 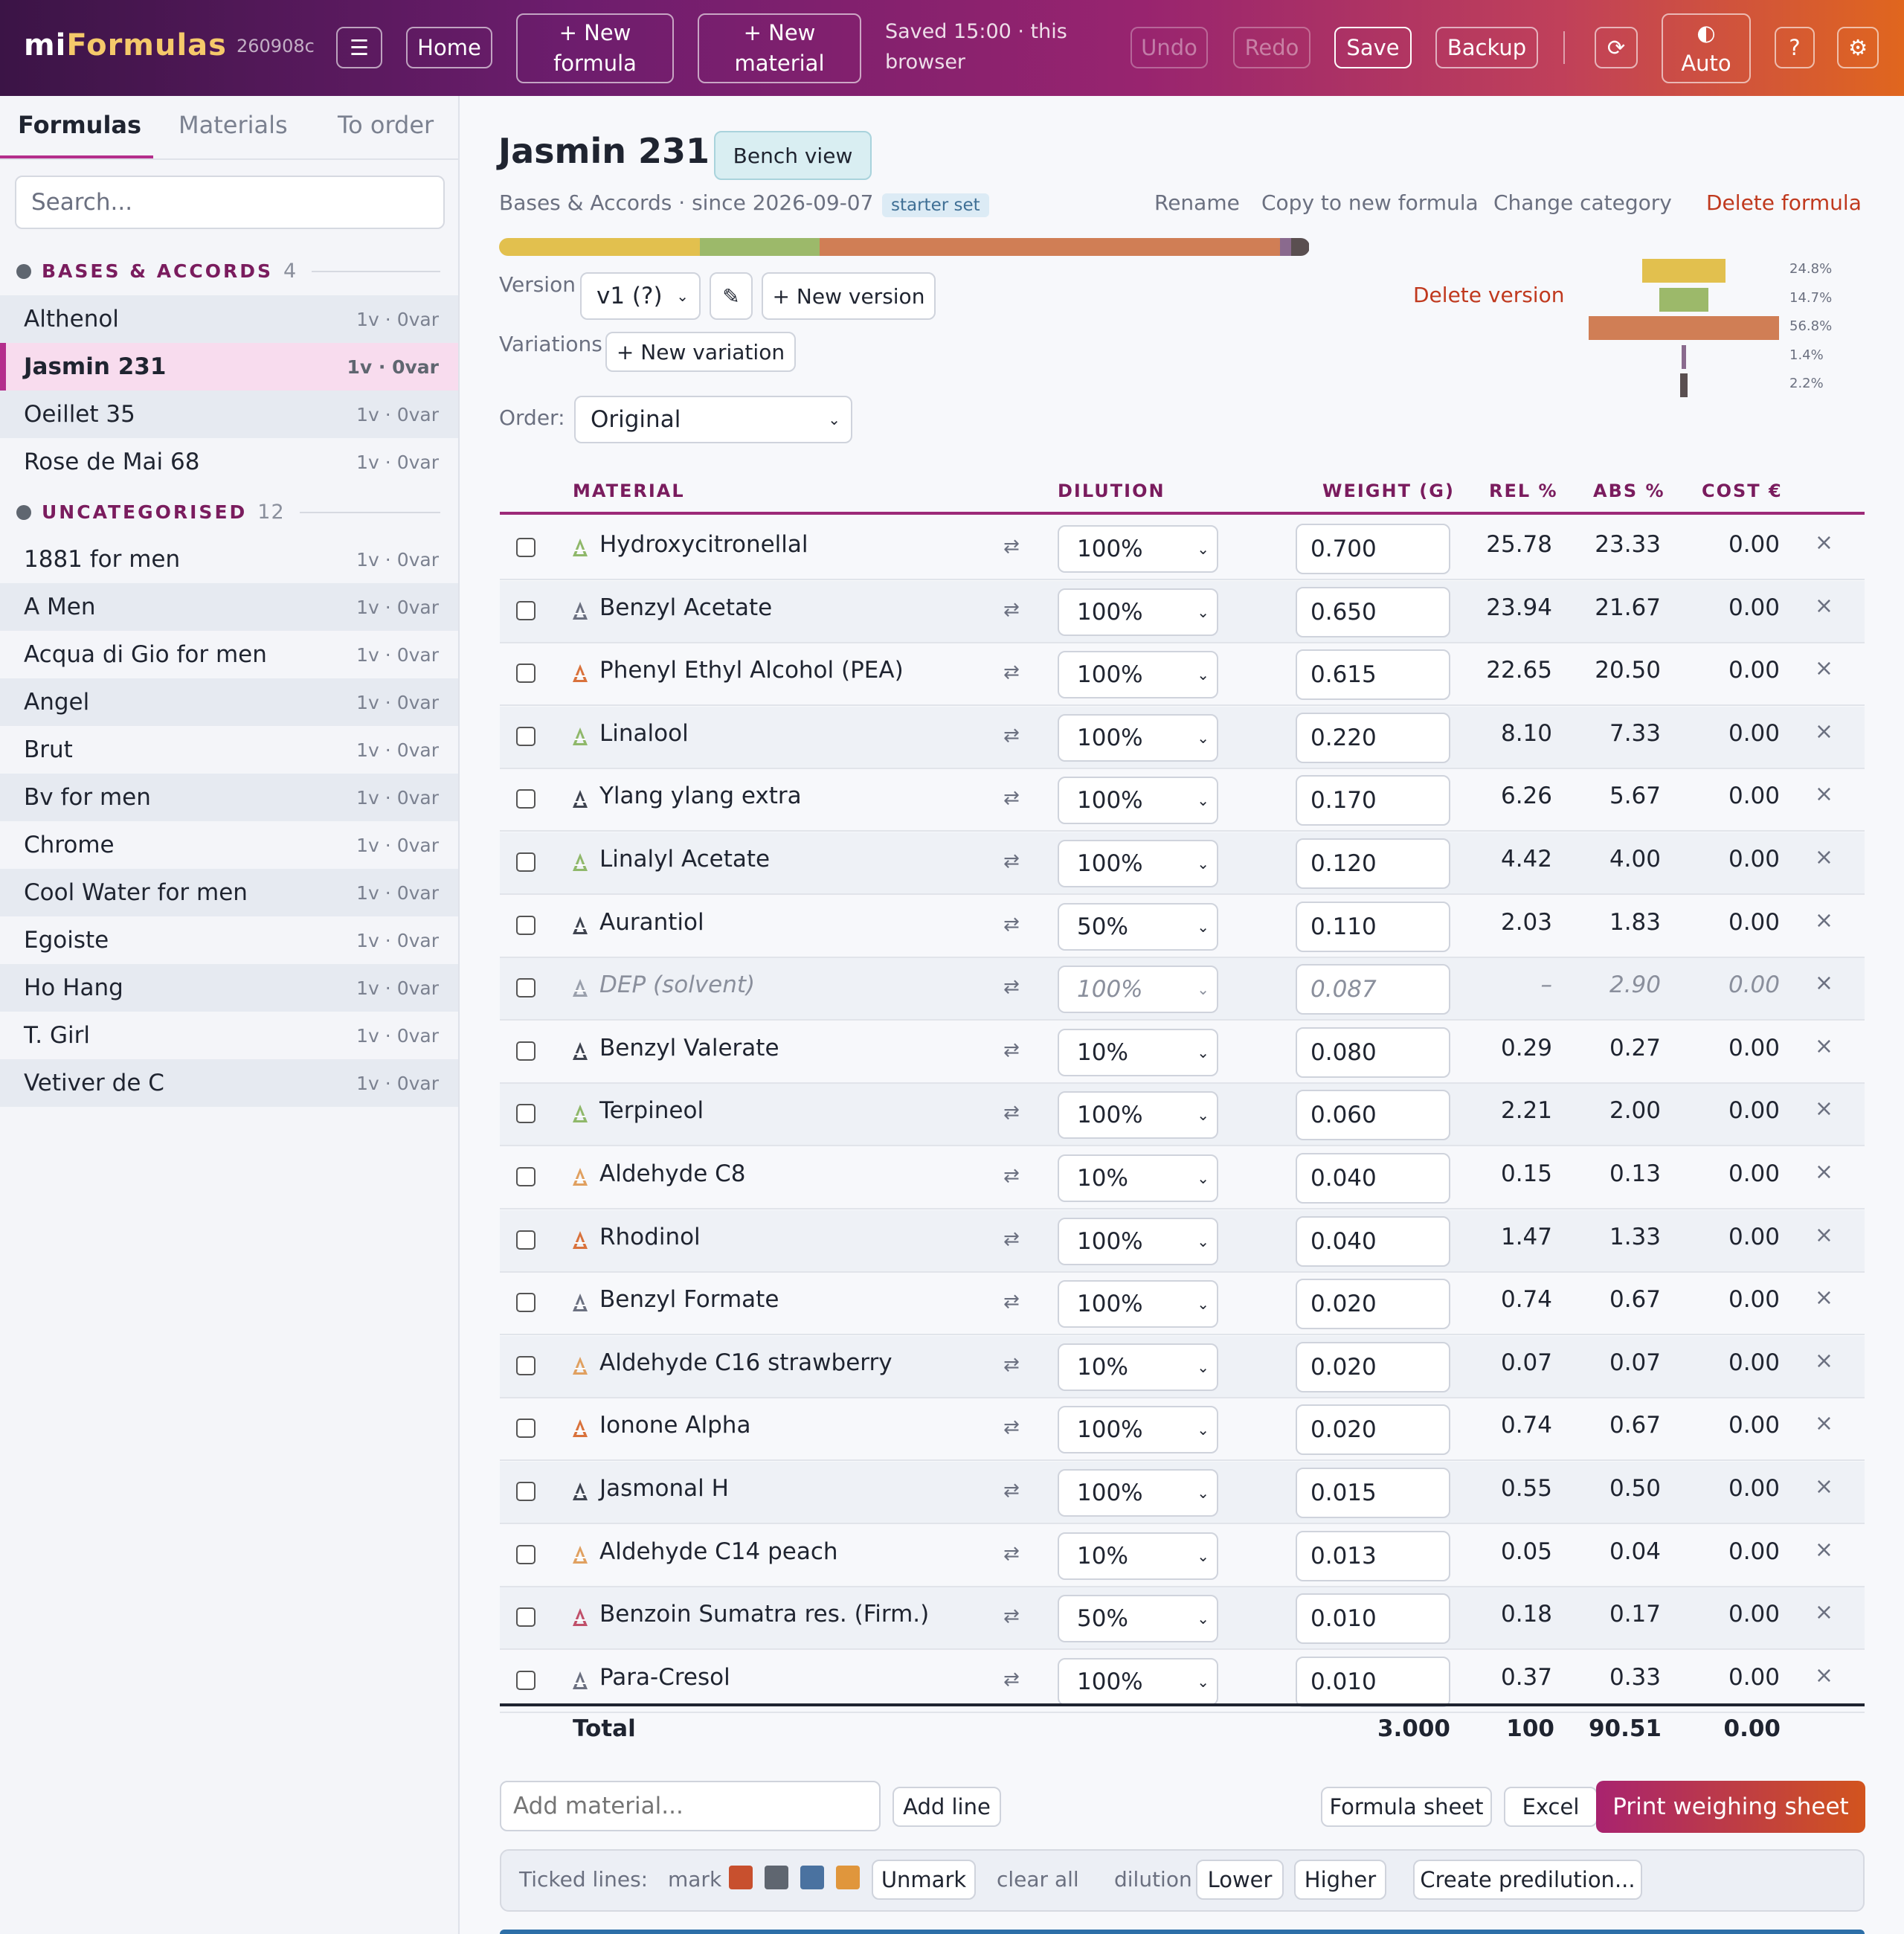 What do you see at coordinates (1858, 47) in the screenshot?
I see `settings-icon: ⚙` at bounding box center [1858, 47].